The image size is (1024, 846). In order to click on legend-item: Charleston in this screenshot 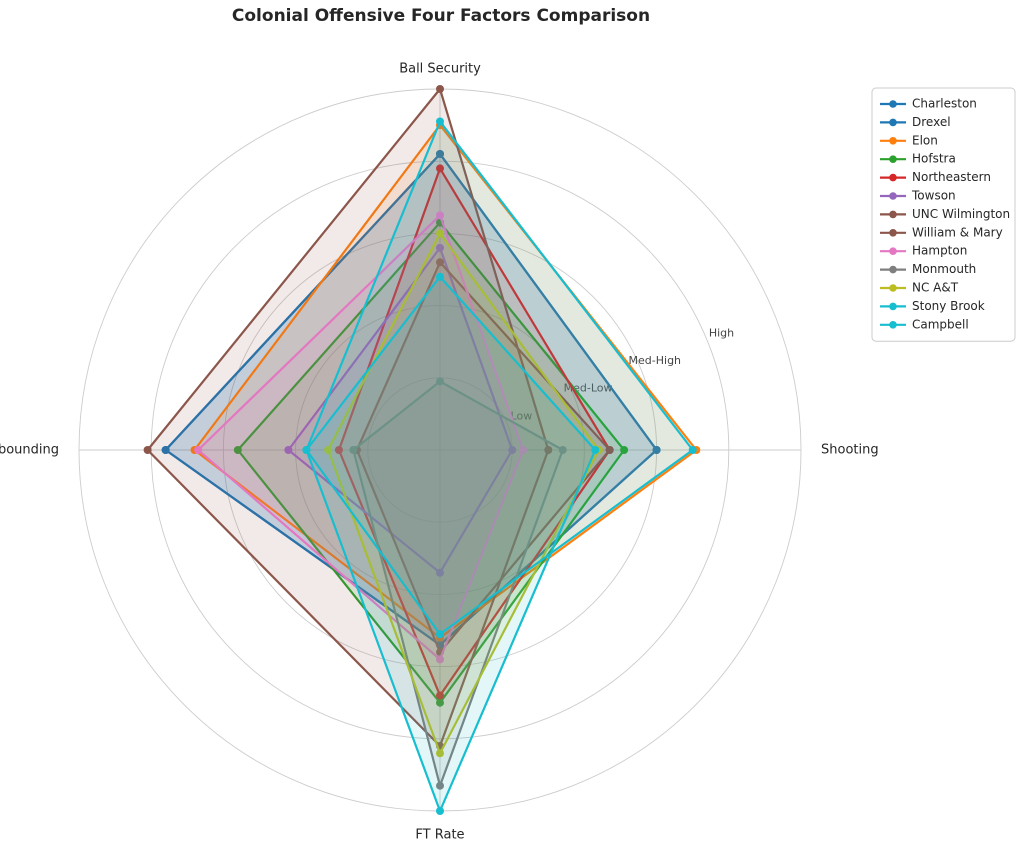, I will do `click(928, 104)`.